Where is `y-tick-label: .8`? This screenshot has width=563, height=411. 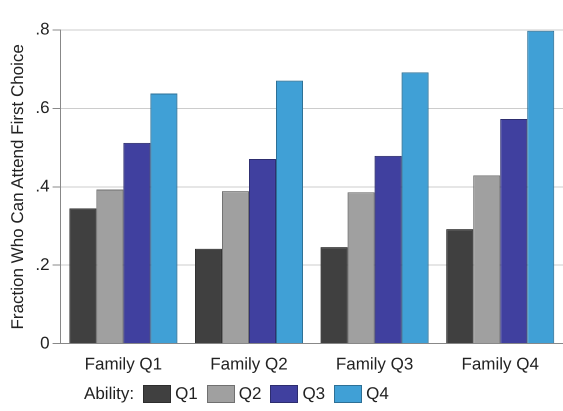 y-tick-label: .8 is located at coordinates (42, 29).